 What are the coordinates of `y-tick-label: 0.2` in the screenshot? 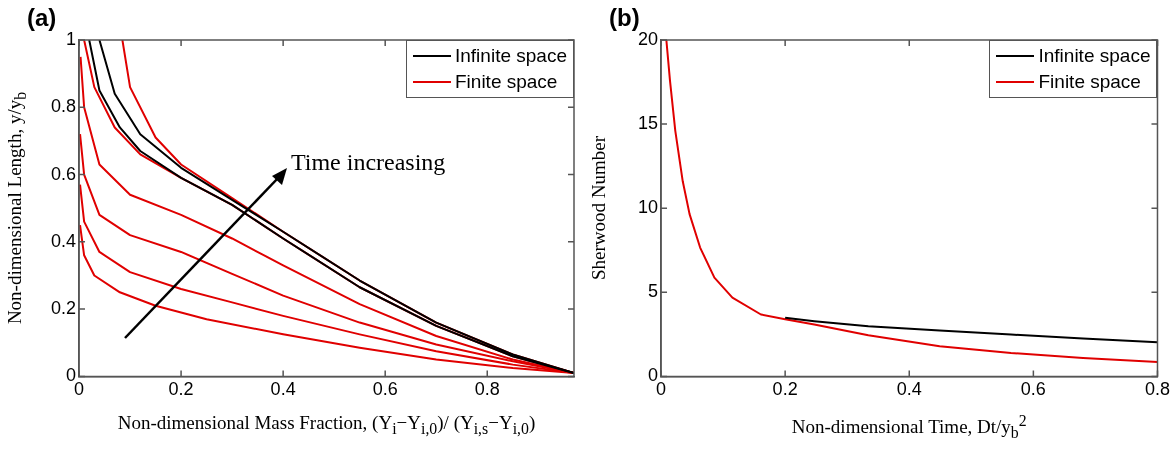 It's located at (63, 308).